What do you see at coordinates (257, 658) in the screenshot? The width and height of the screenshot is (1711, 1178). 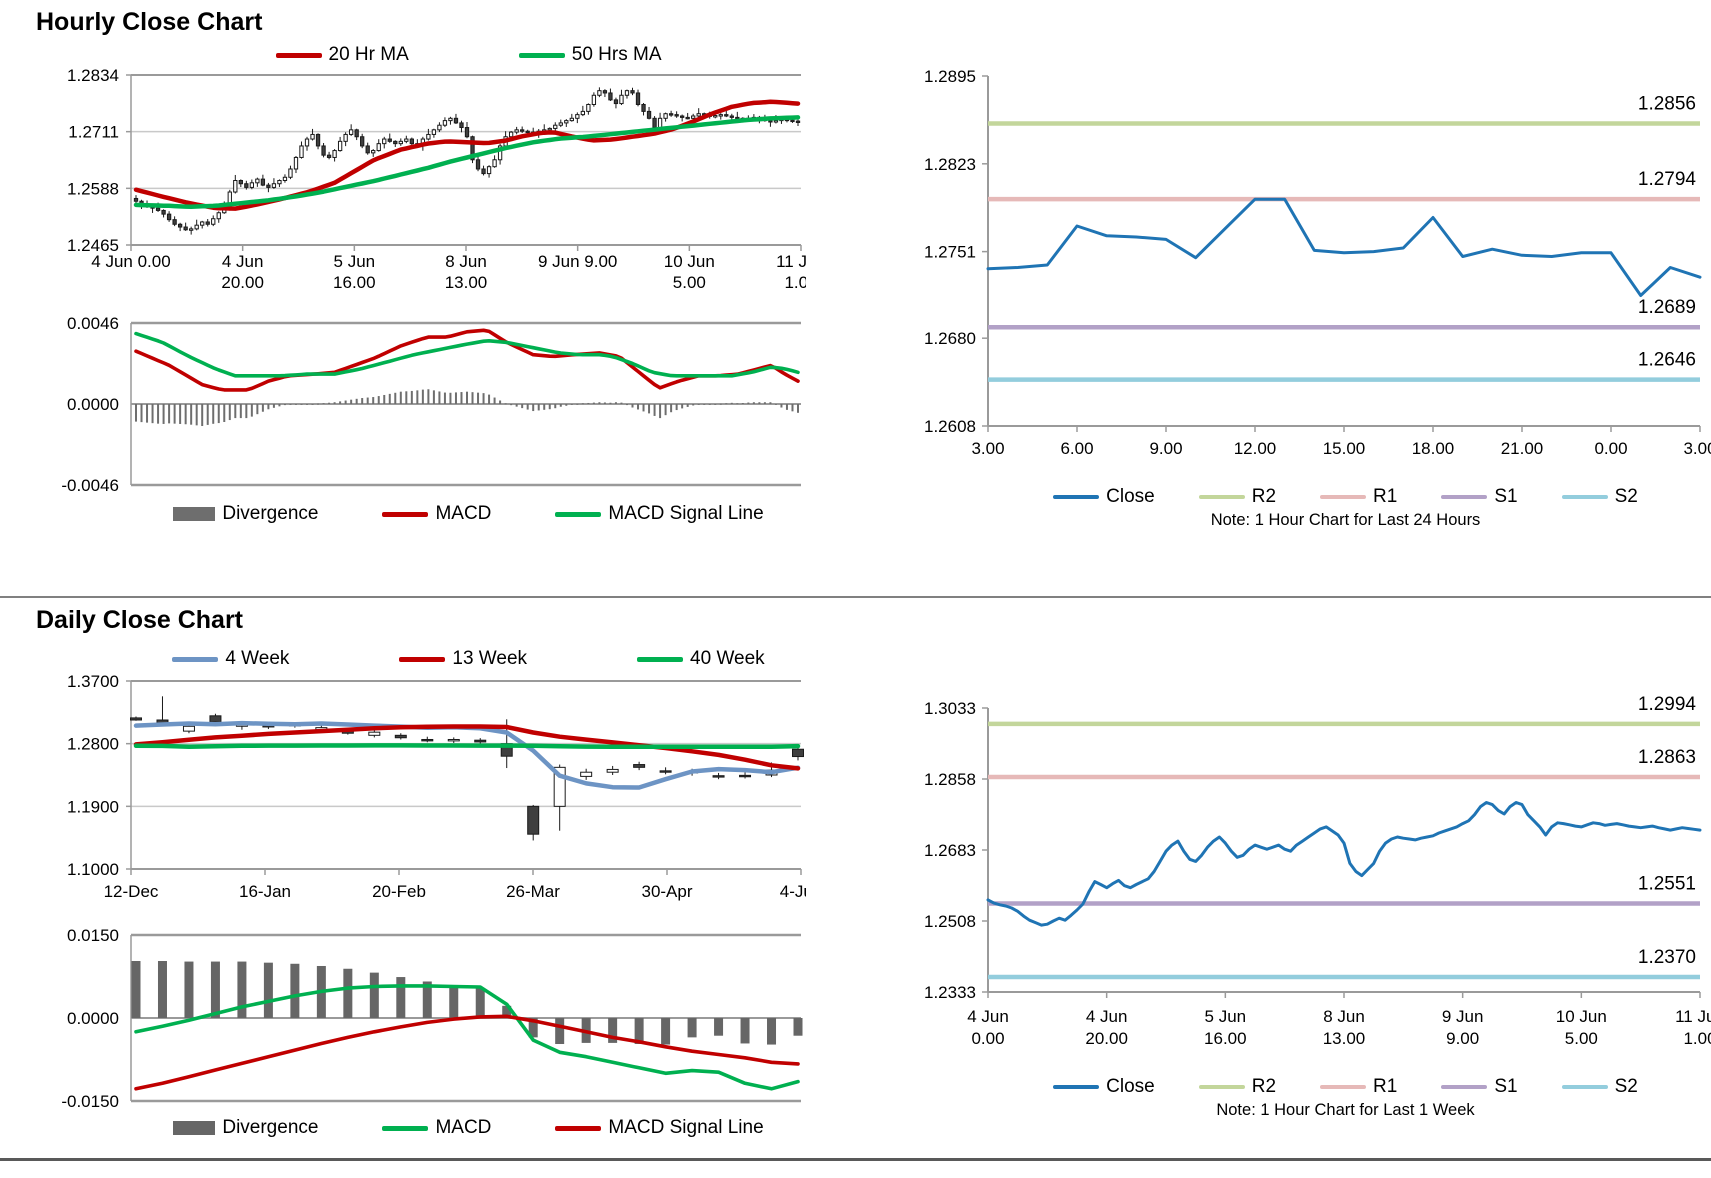 I see `legend-label: 4 Week` at bounding box center [257, 658].